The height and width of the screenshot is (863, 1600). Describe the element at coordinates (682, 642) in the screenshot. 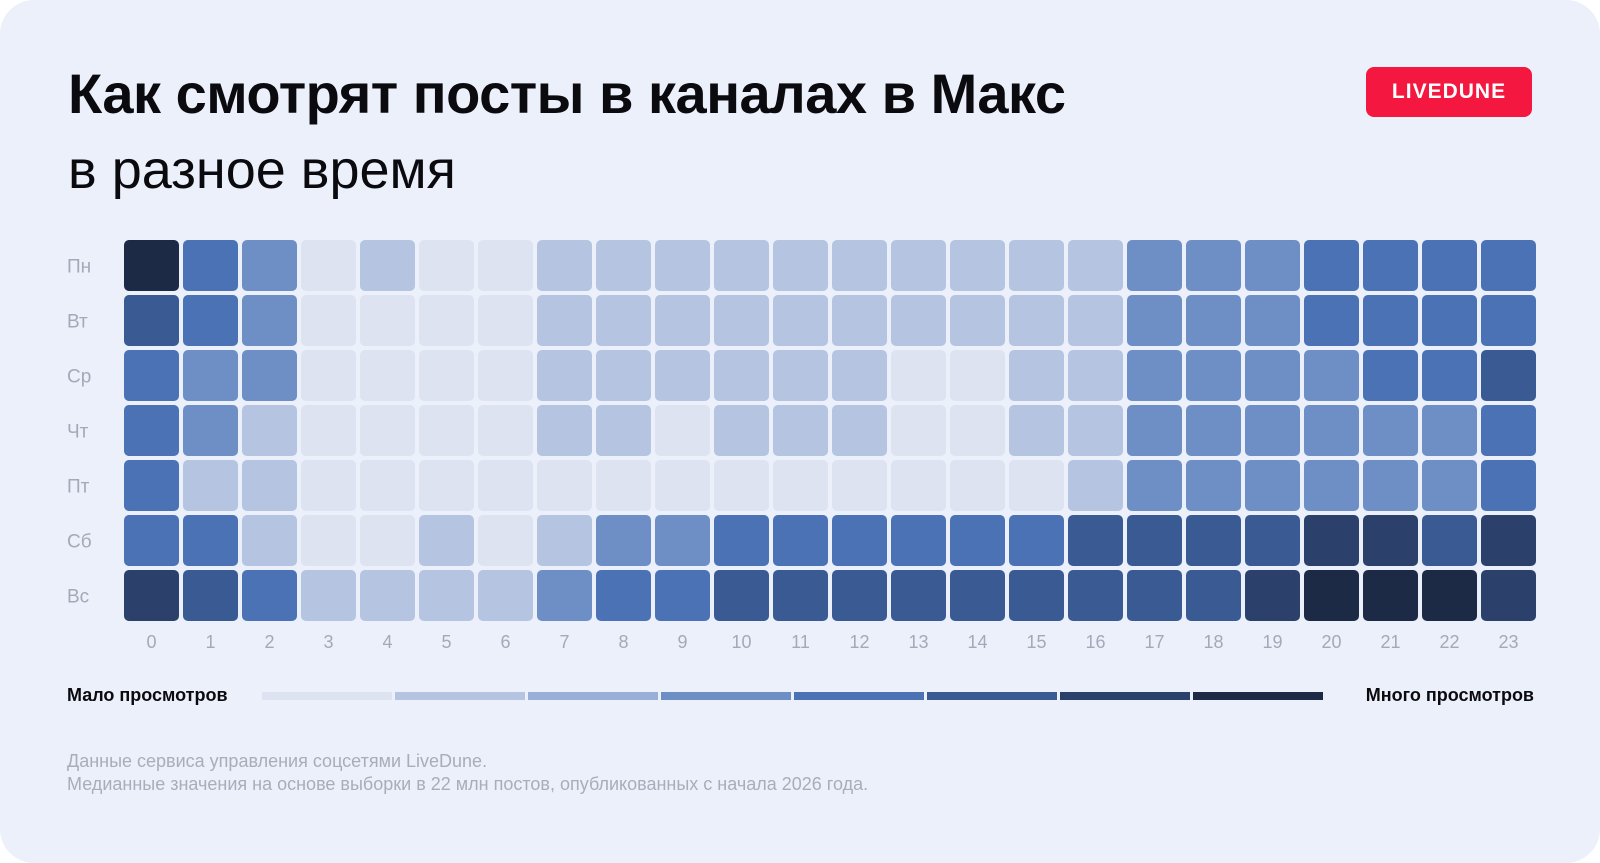

I see `x-tick-label: 9` at that location.